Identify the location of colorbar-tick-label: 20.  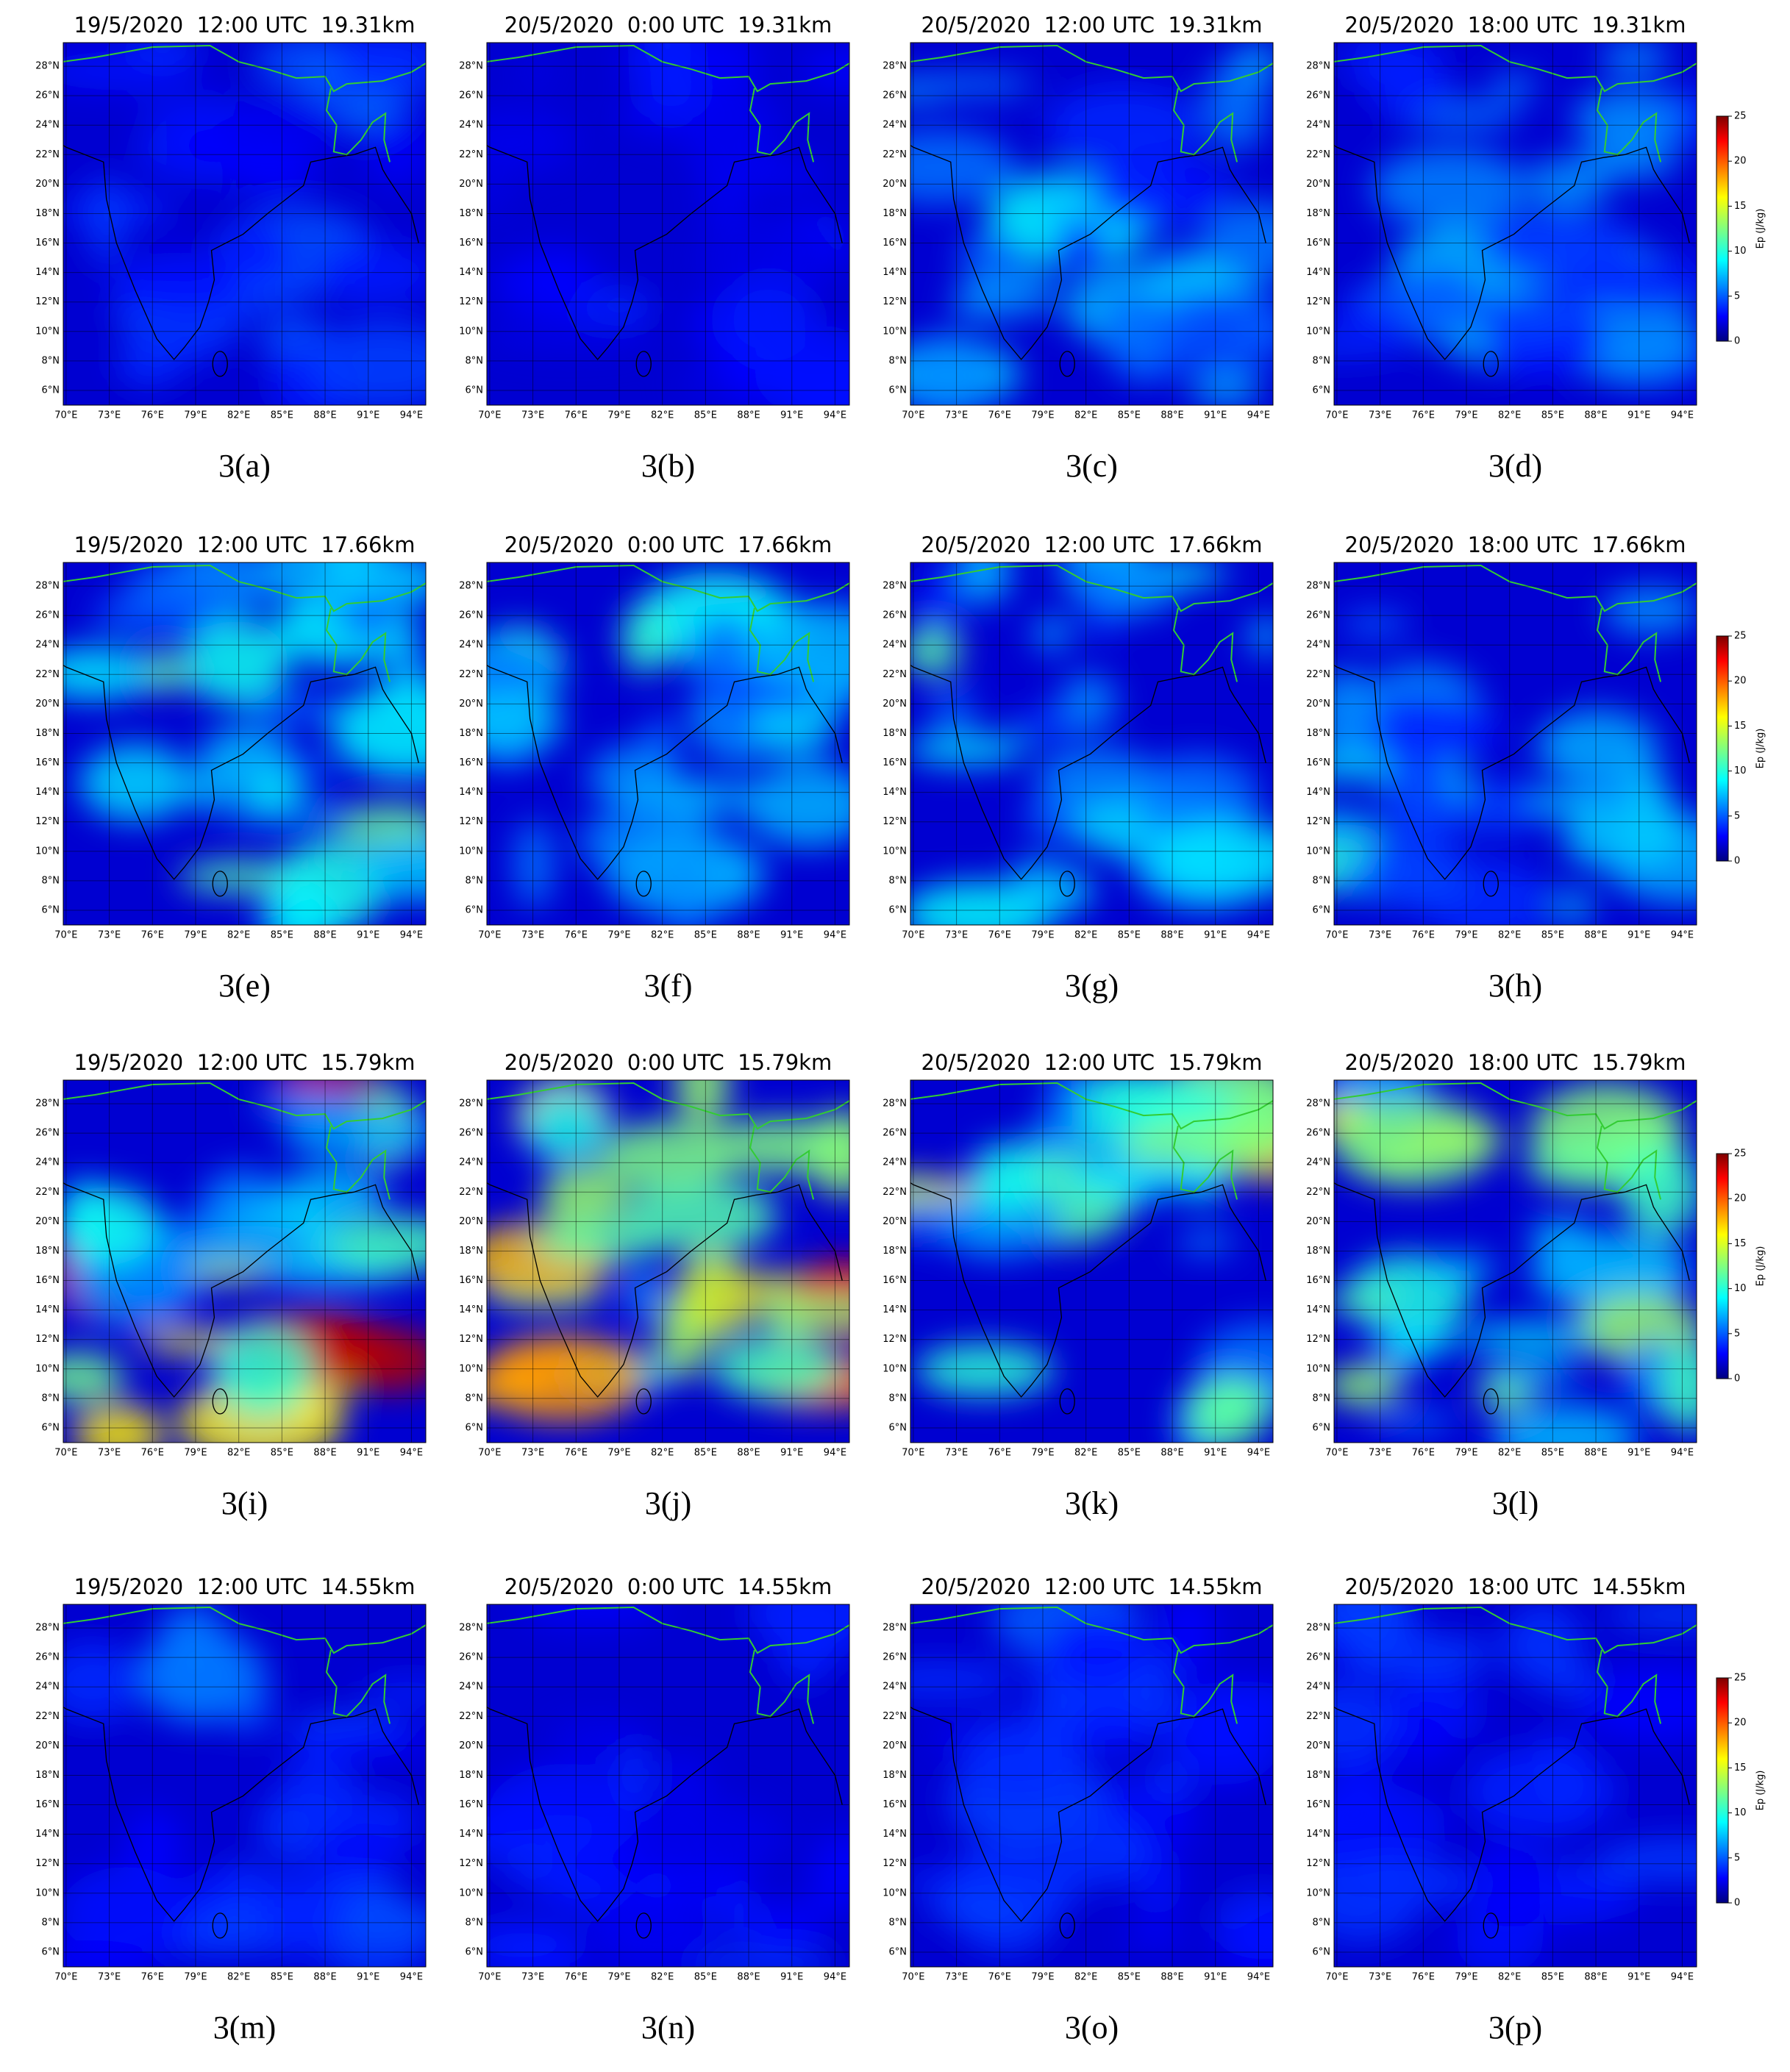
(1740, 161).